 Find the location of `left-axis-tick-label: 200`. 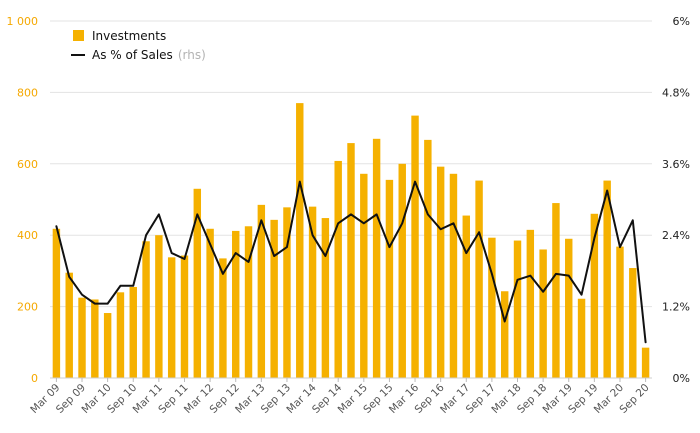

left-axis-tick-label: 200 is located at coordinates (27, 307).